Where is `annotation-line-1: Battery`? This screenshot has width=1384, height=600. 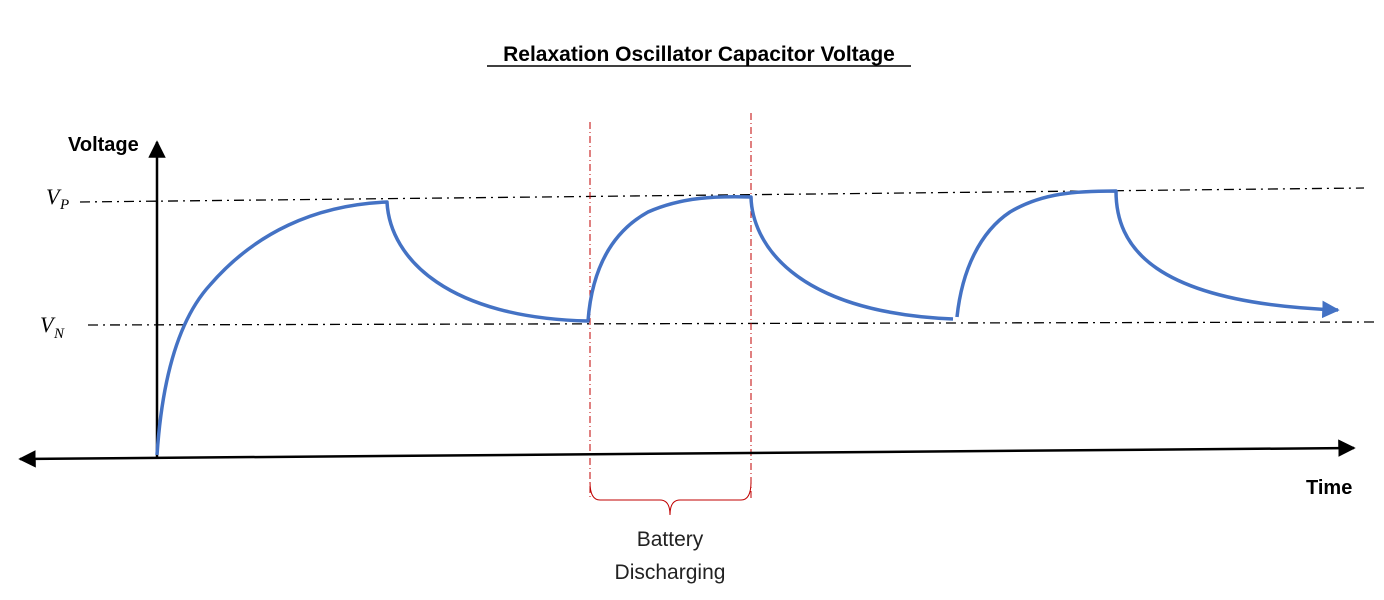
annotation-line-1: Battery is located at coordinates (670, 539).